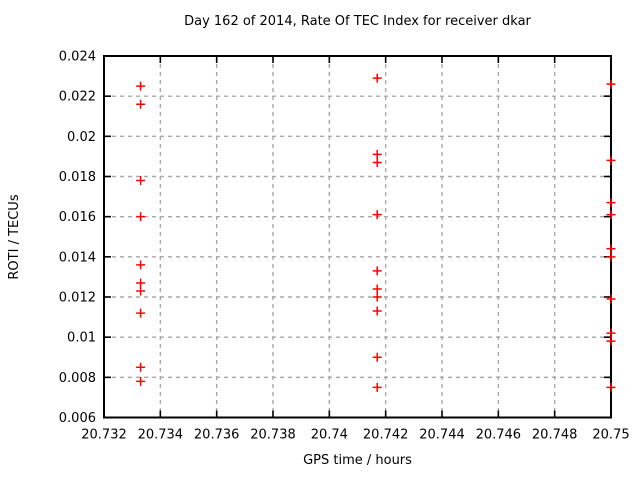 The width and height of the screenshot is (640, 480). What do you see at coordinates (77, 217) in the screenshot?
I see `svg-text: 0.016` at bounding box center [77, 217].